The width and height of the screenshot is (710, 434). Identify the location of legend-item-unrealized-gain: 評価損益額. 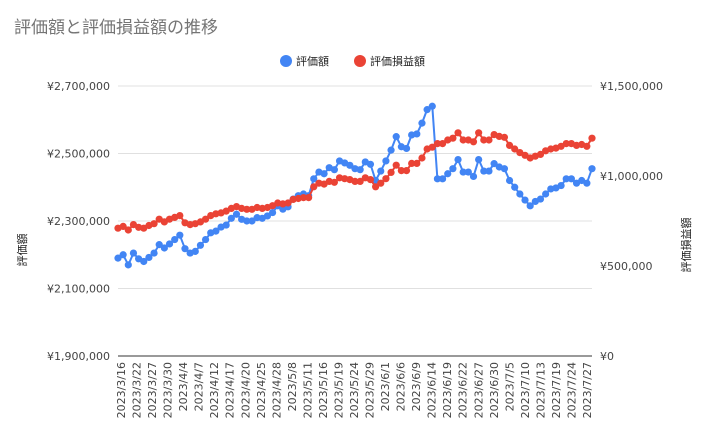
(389, 61).